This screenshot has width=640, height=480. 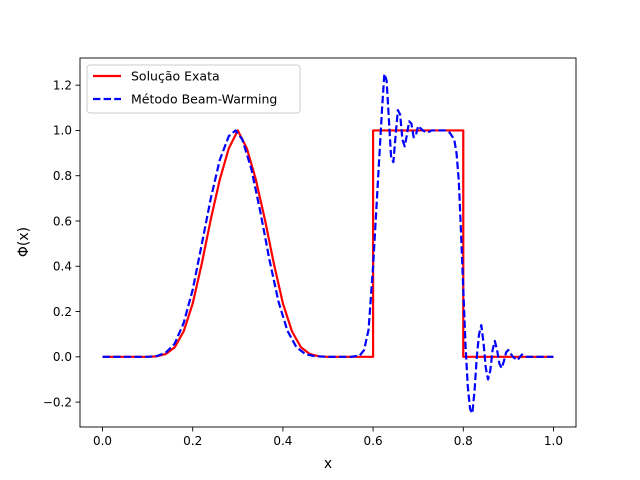 I want to click on y-tick-label: 0.2, so click(x=62, y=312).